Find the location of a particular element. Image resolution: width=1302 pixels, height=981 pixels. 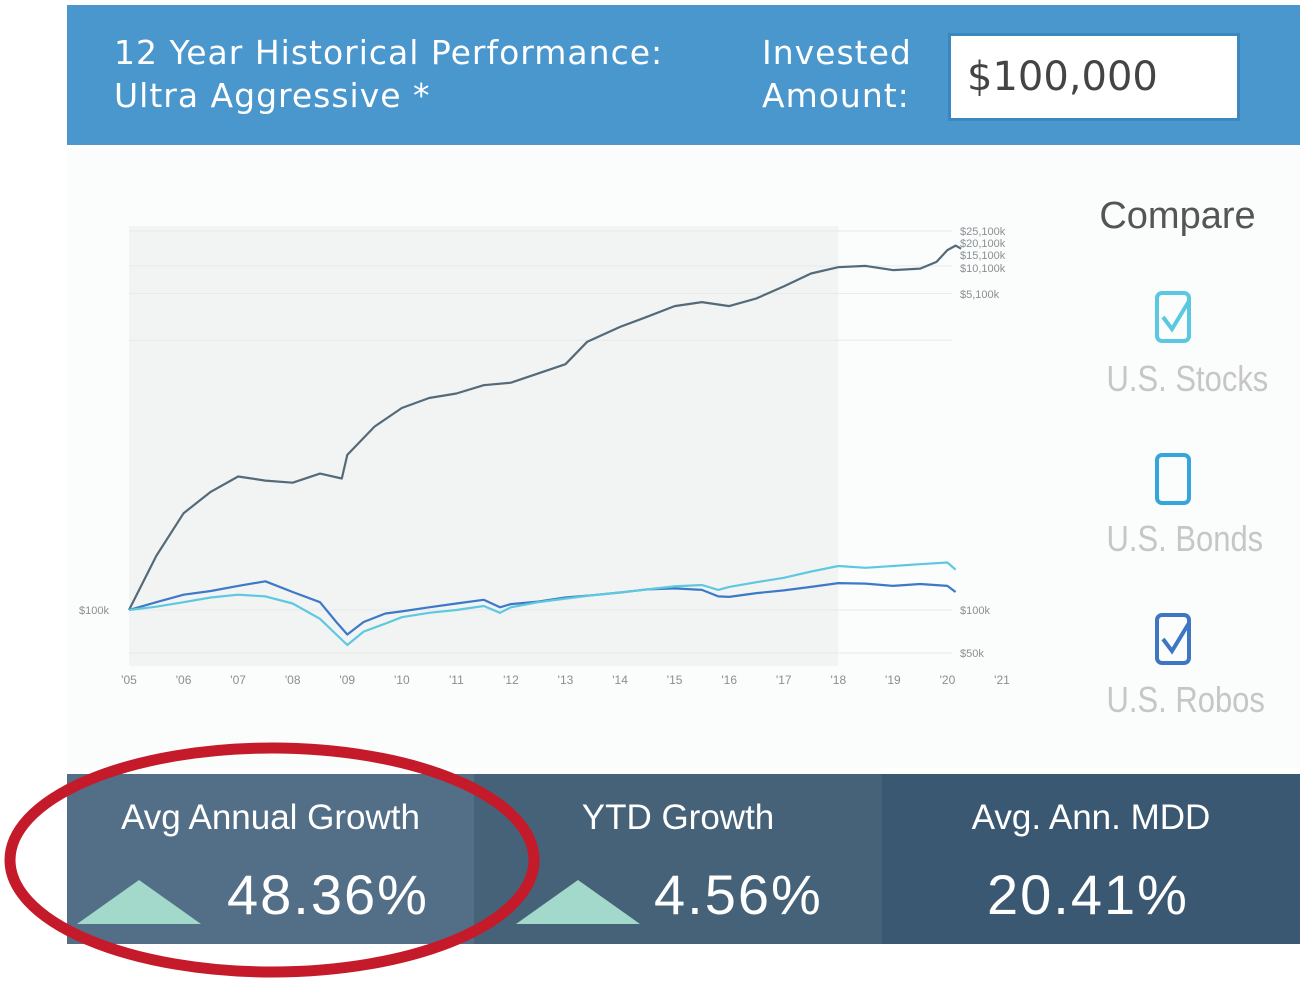

stat-value: 48.36% is located at coordinates (328, 894).